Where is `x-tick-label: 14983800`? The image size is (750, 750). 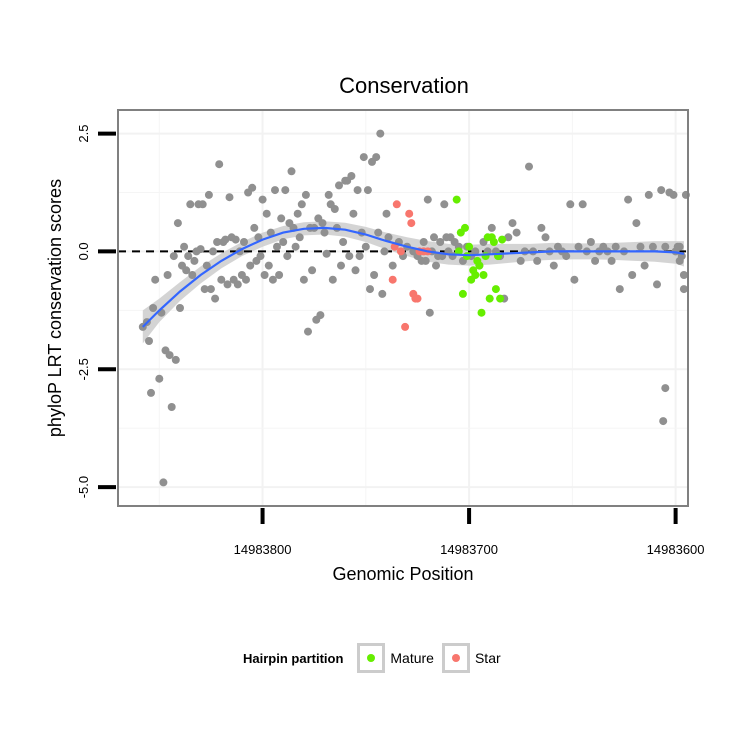 x-tick-label: 14983800 is located at coordinates (263, 549).